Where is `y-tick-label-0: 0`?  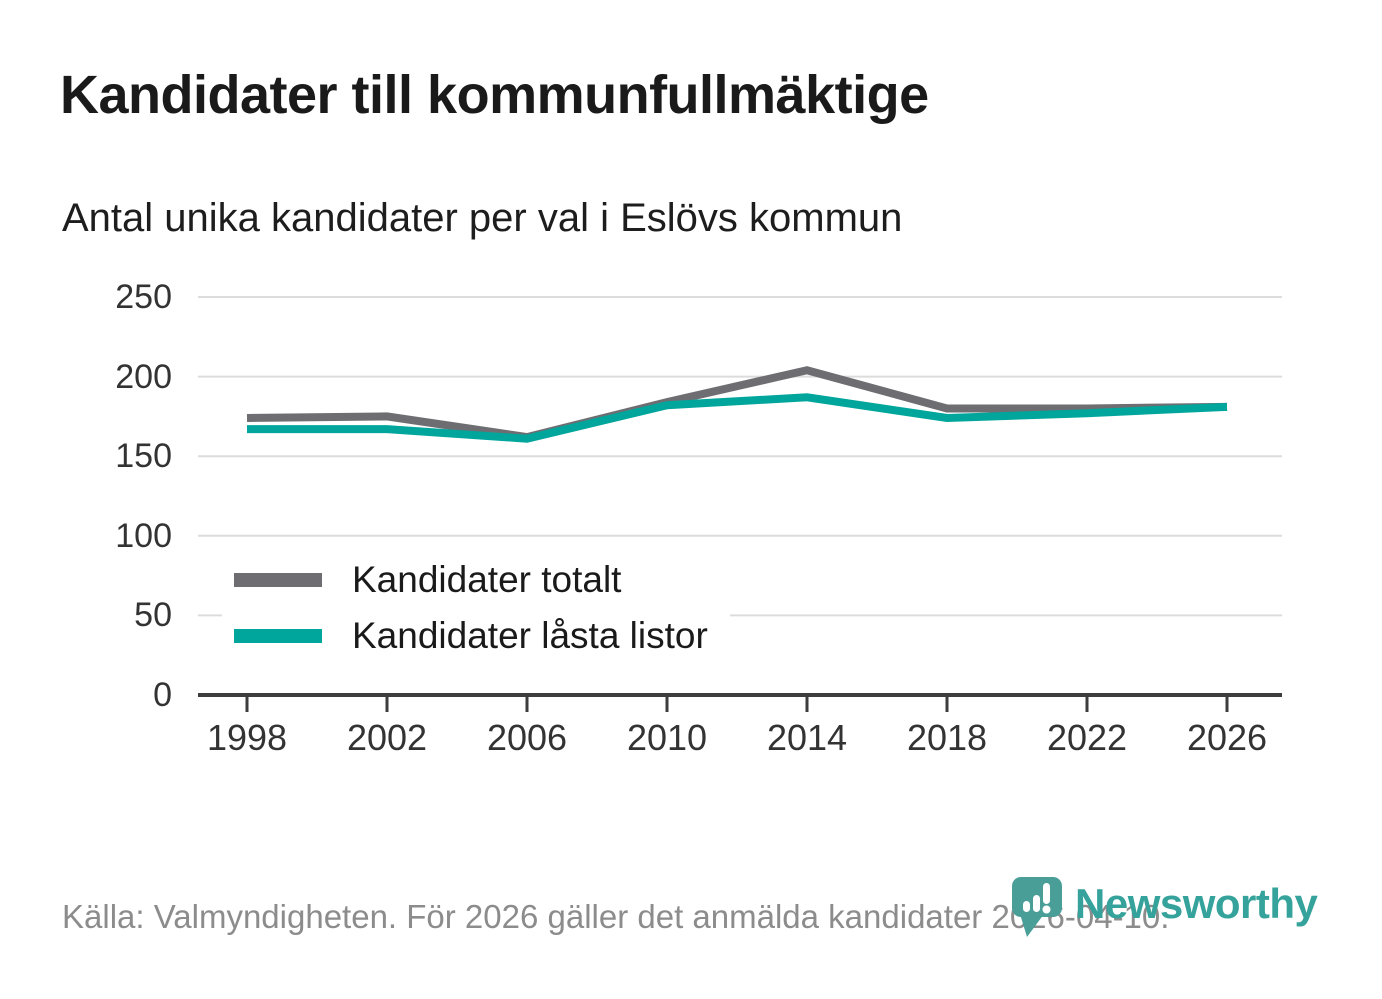 y-tick-label-0: 0 is located at coordinates (162, 695).